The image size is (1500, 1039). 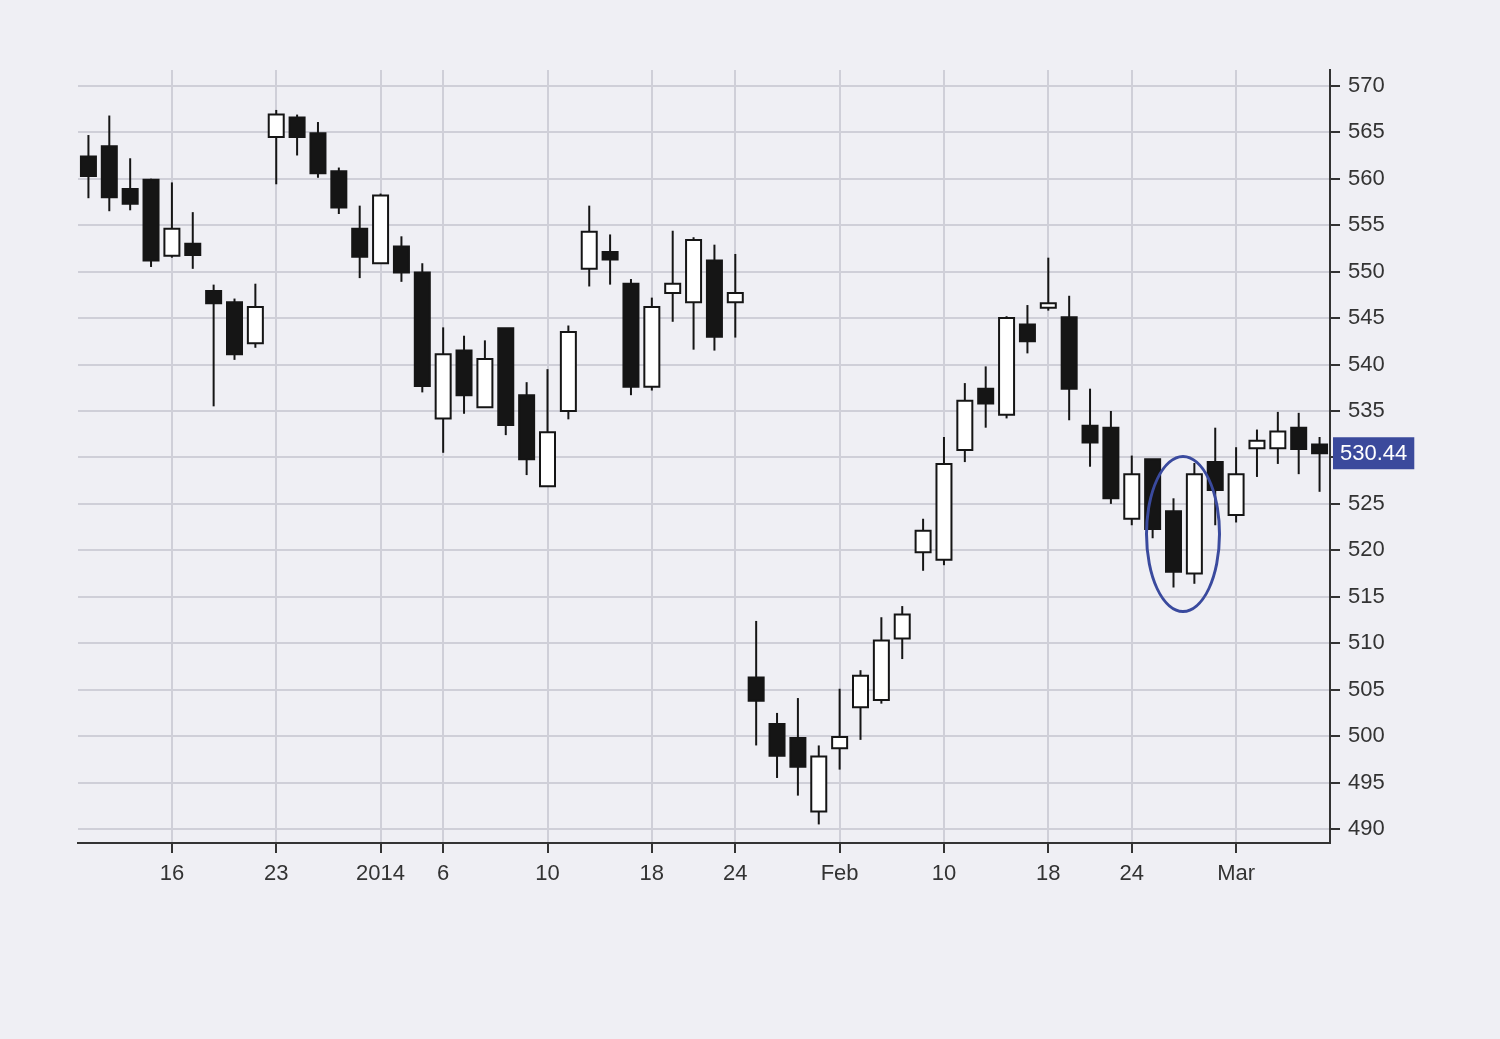 What do you see at coordinates (1366, 317) in the screenshot?
I see `y-tick-label: 545` at bounding box center [1366, 317].